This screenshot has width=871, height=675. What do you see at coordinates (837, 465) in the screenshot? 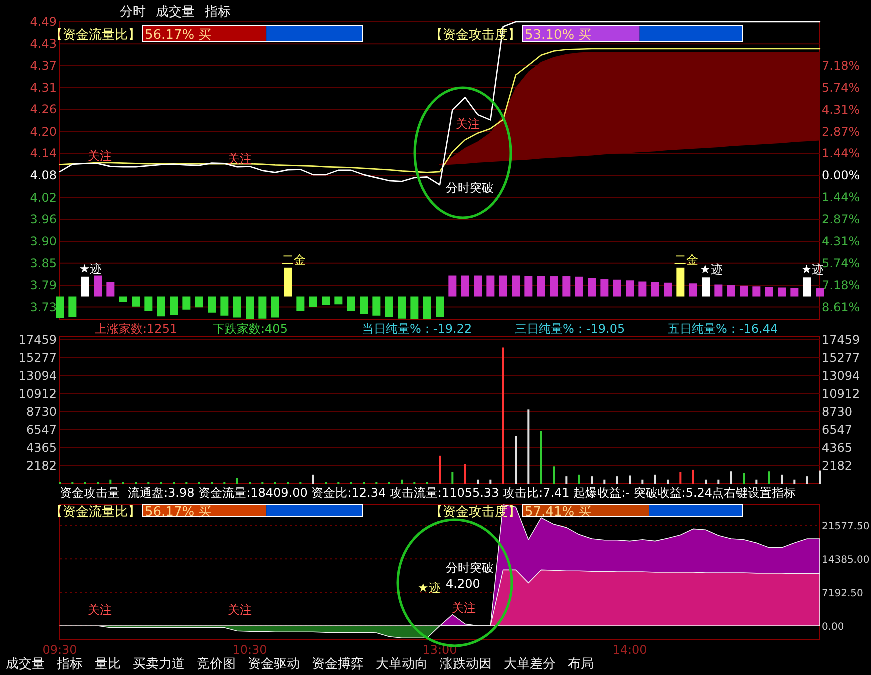
I see `y2-tick-label: 2182` at bounding box center [837, 465].